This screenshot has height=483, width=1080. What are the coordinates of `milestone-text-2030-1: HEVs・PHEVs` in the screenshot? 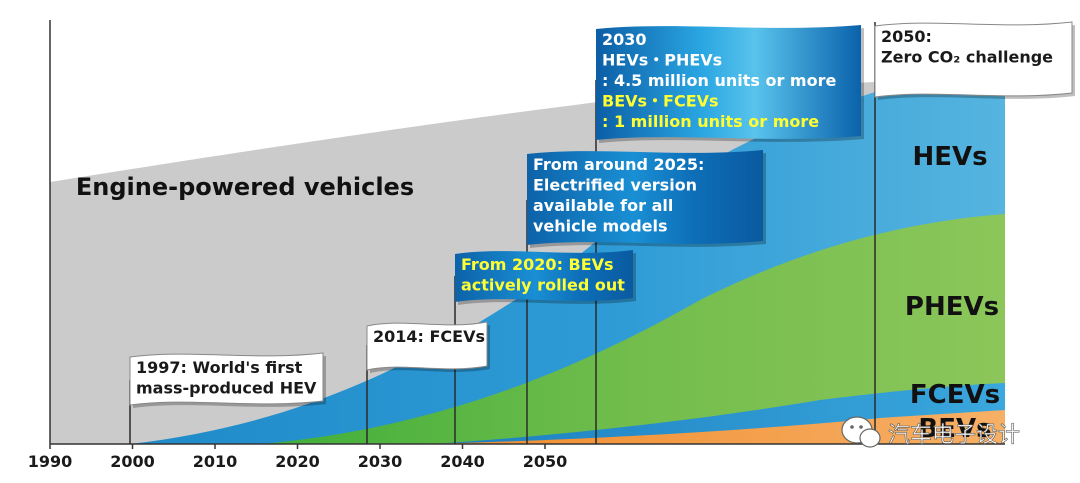 It's located at (662, 60).